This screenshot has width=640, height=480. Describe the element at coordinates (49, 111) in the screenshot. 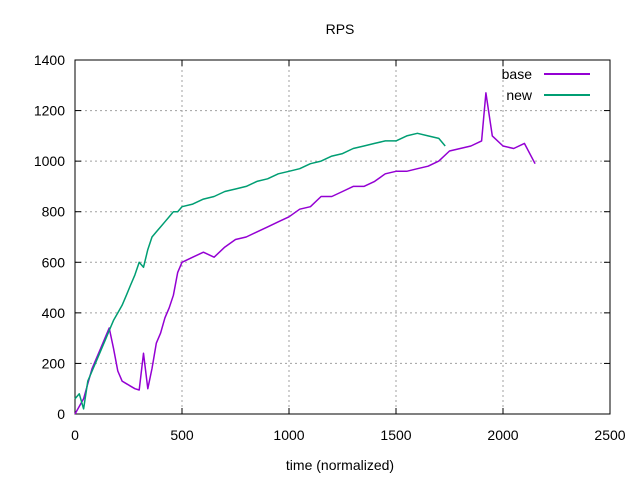

I see `y-tick-label: 1200` at that location.